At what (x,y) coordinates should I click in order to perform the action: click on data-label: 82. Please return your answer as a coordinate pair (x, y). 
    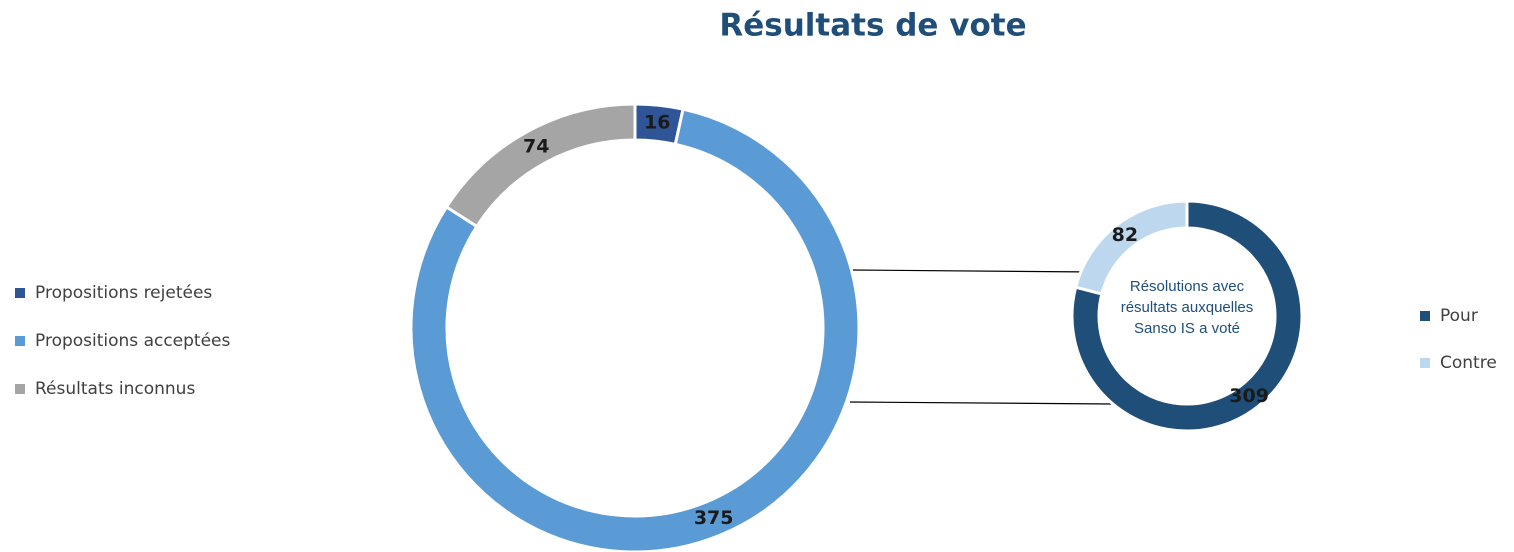
    Looking at the image, I should click on (1125, 235).